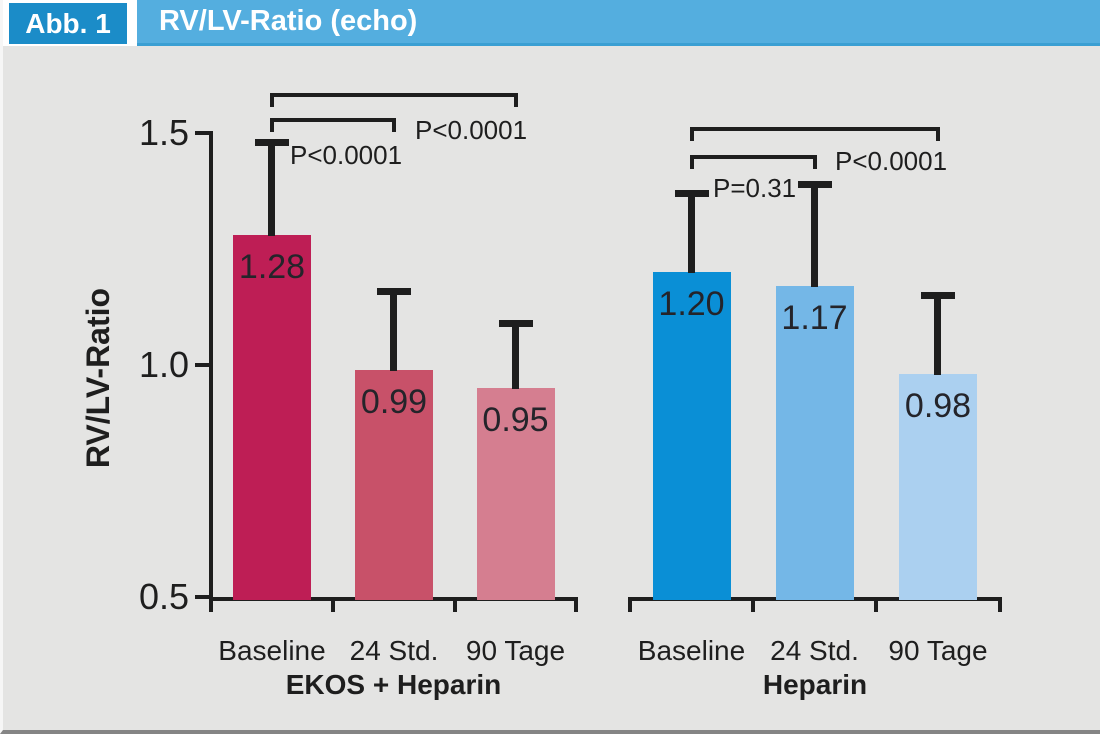 This screenshot has width=1100, height=734. What do you see at coordinates (272, 267) in the screenshot?
I see `bar-value-label: 1.28` at bounding box center [272, 267].